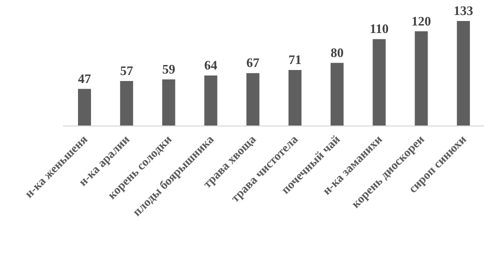 This screenshot has width=500, height=260. Describe the element at coordinates (295, 59) in the screenshot. I see `data-label: 71` at that location.